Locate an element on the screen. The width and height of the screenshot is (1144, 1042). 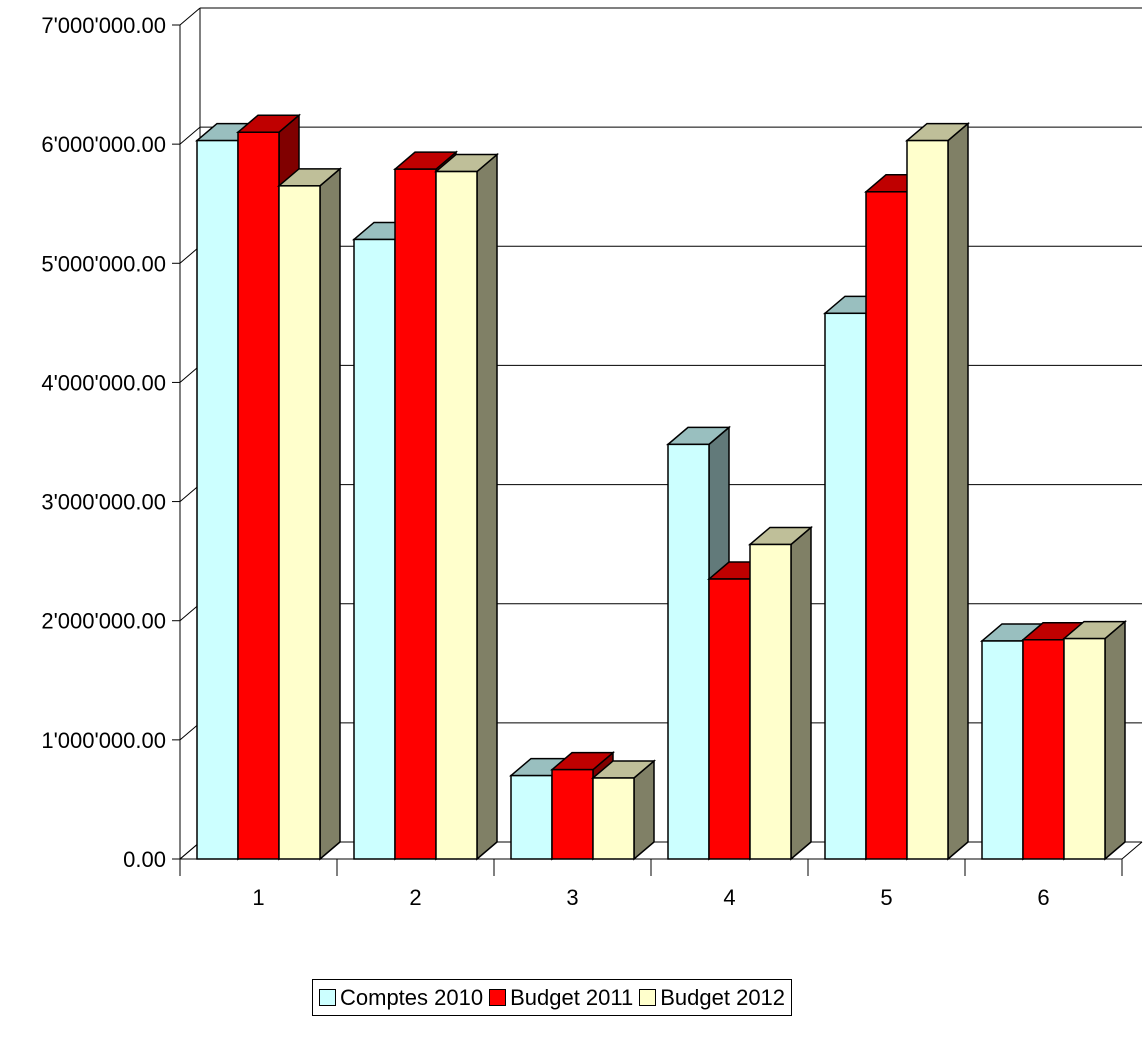
legend-swatch-budget-2011 is located at coordinates (498, 997).